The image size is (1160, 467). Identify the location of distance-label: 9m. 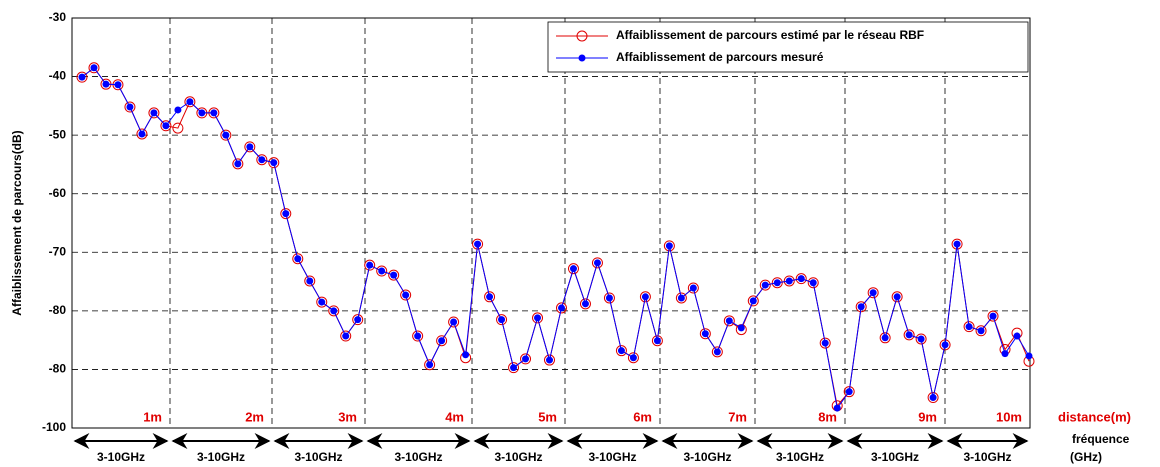
(927, 416).